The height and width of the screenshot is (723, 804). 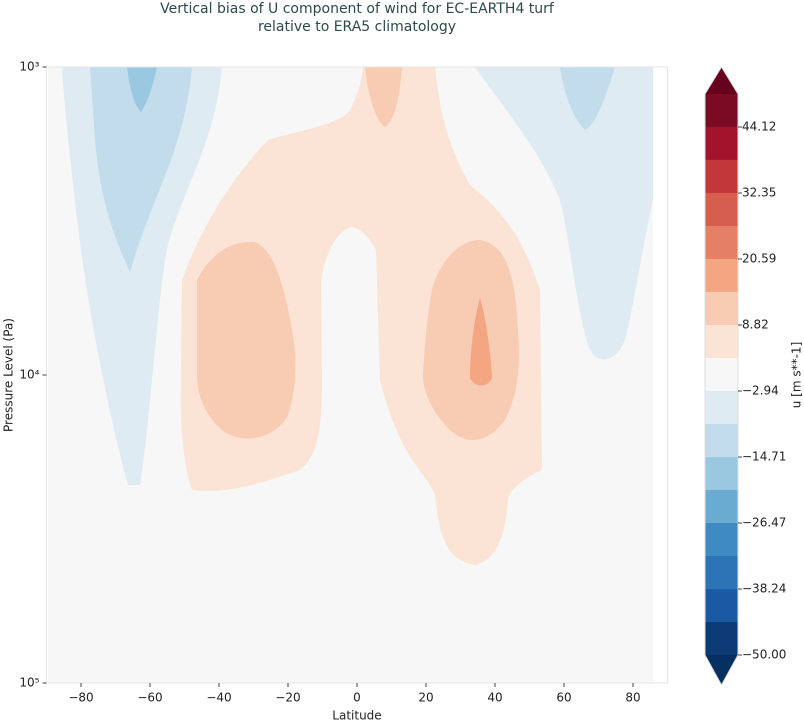 What do you see at coordinates (29, 683) in the screenshot?
I see `y-tick-label: 10⁵` at bounding box center [29, 683].